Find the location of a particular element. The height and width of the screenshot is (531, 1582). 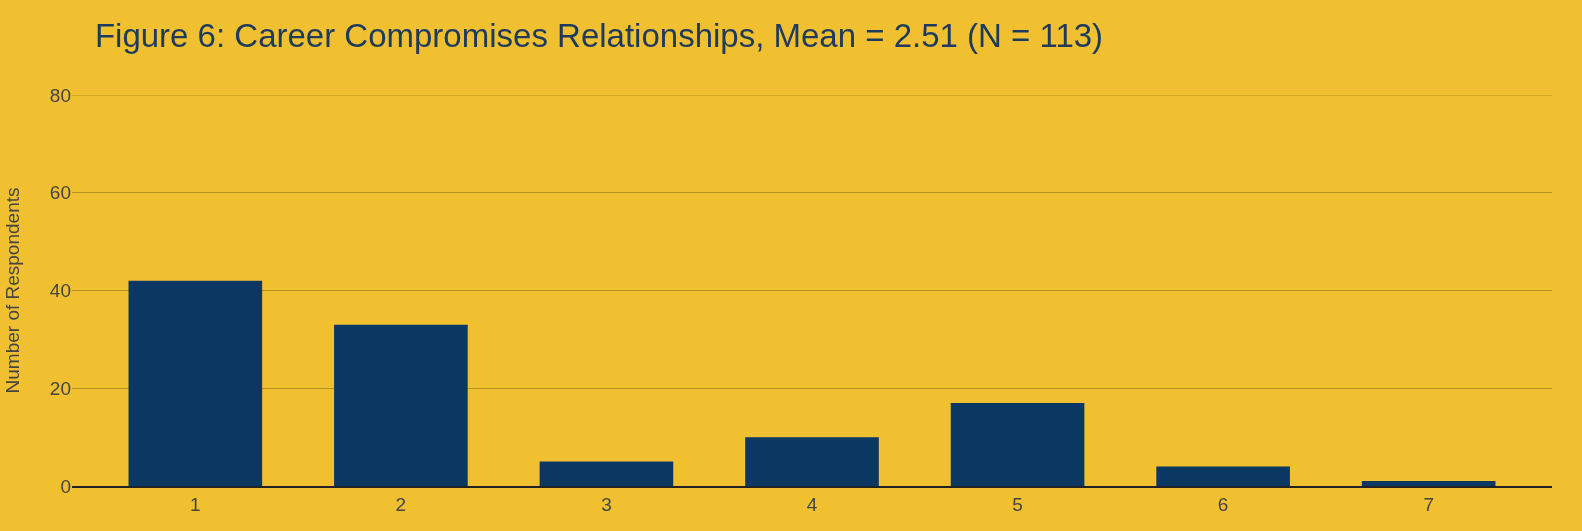

x-tick-label: 3 is located at coordinates (606, 504).